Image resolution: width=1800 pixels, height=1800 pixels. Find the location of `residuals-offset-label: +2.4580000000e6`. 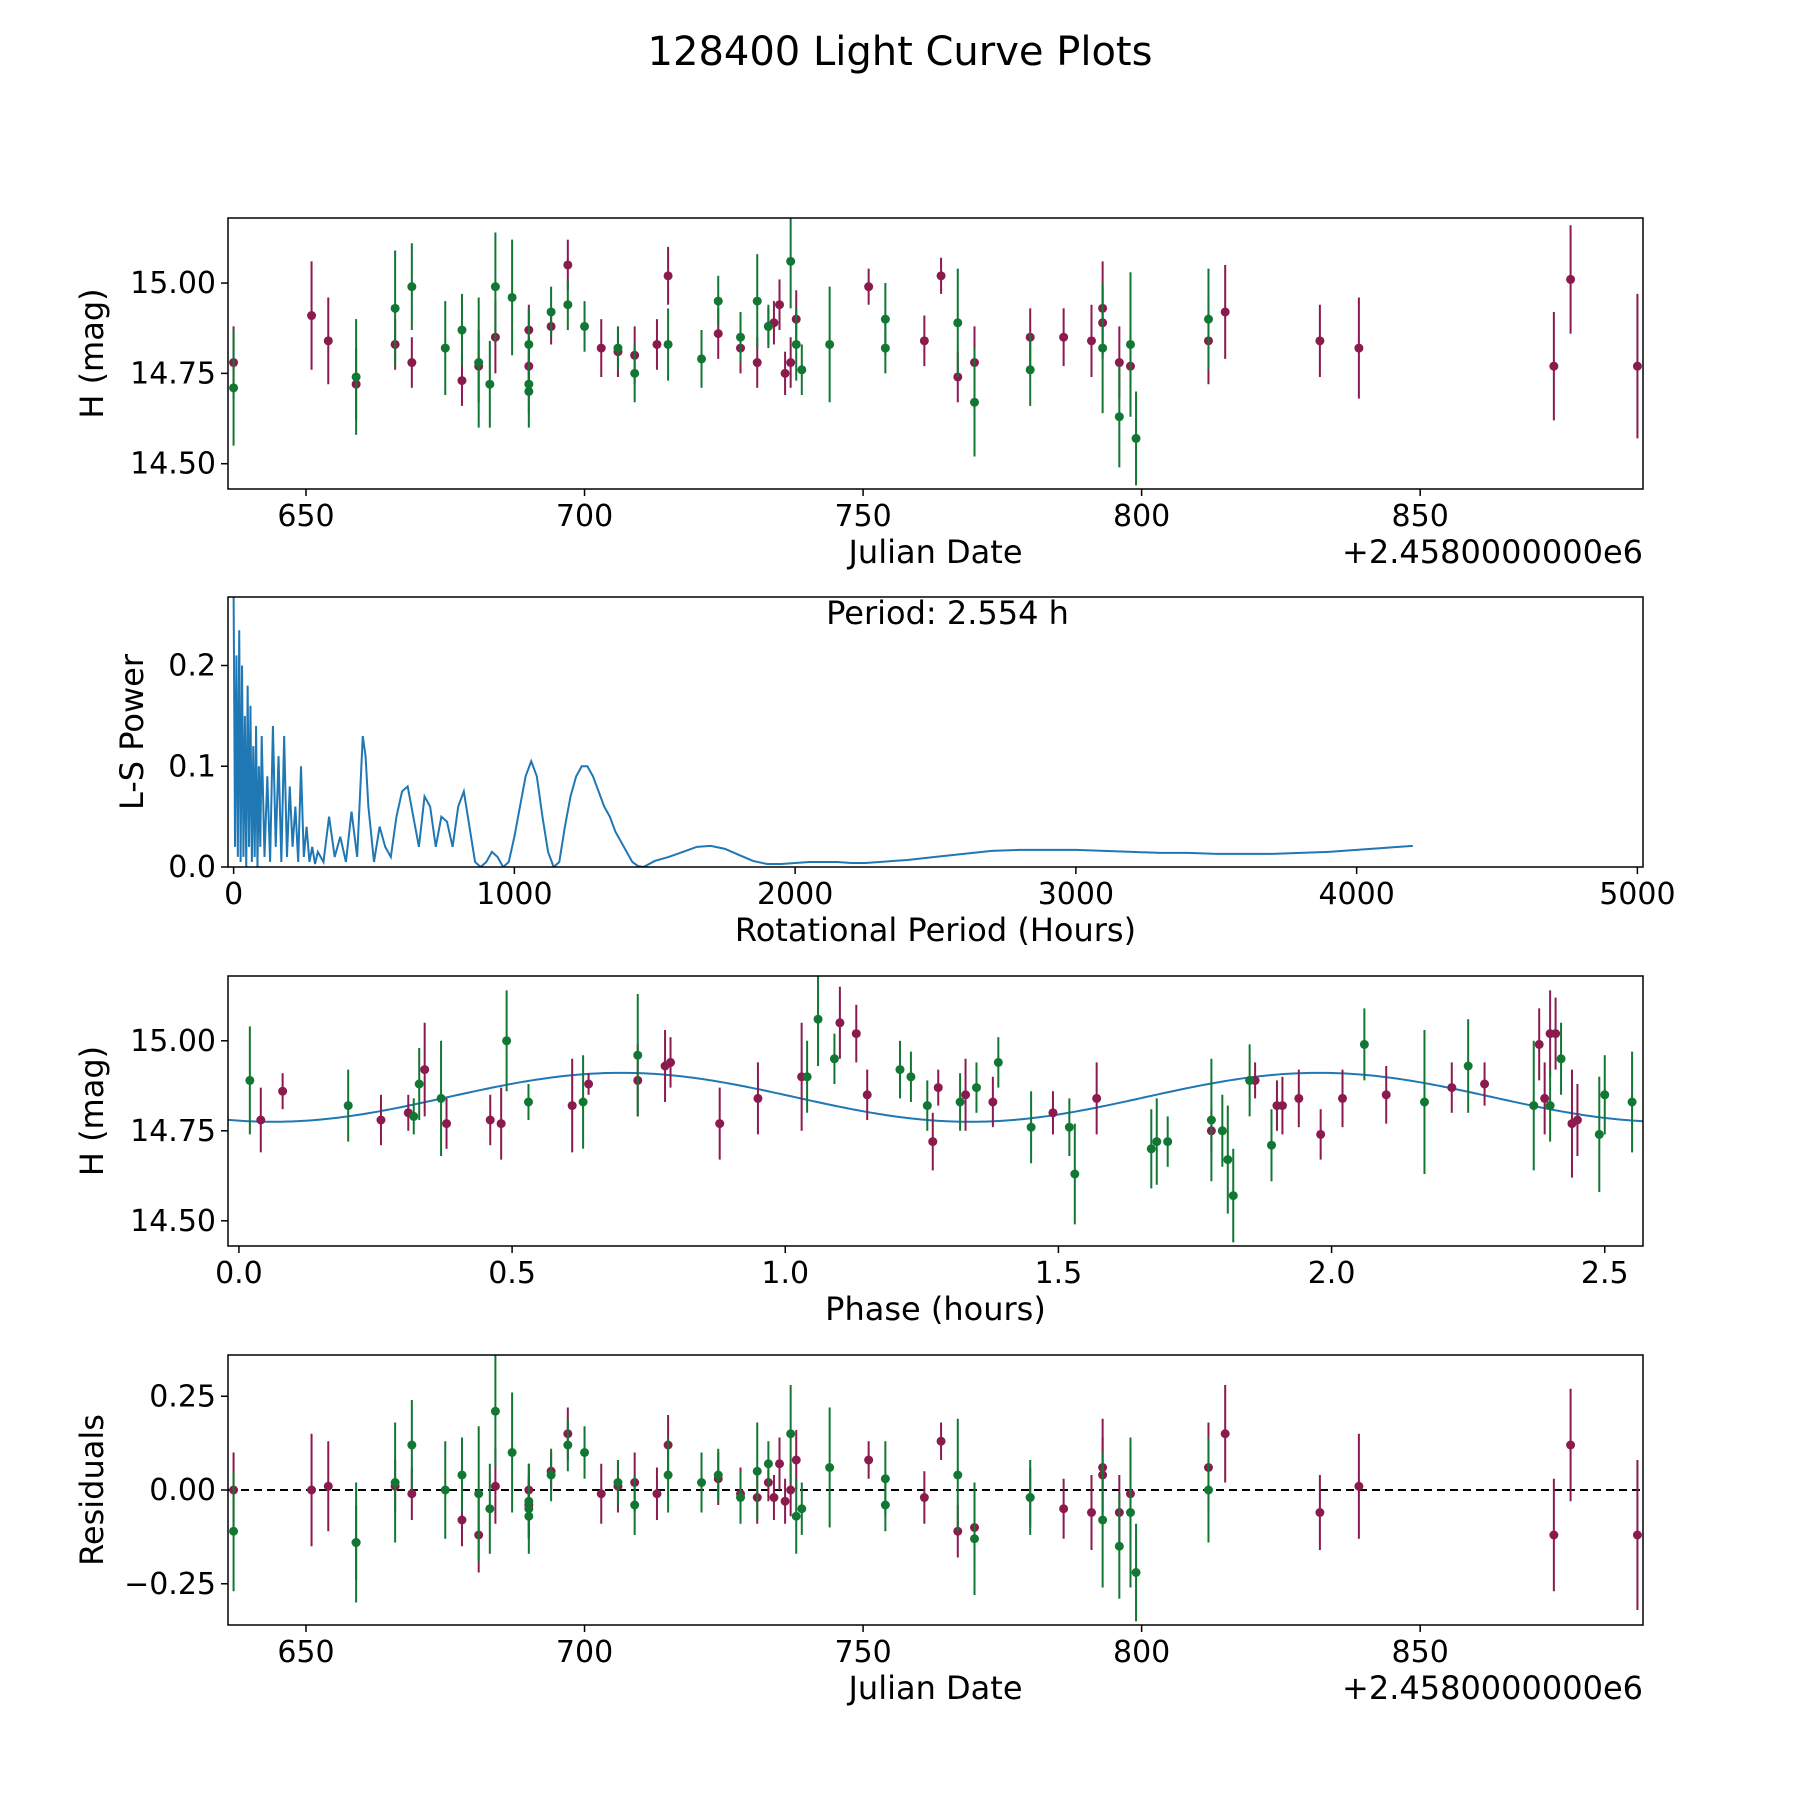

residuals-offset-label: +2.4580000000e6 is located at coordinates (1492, 1688).